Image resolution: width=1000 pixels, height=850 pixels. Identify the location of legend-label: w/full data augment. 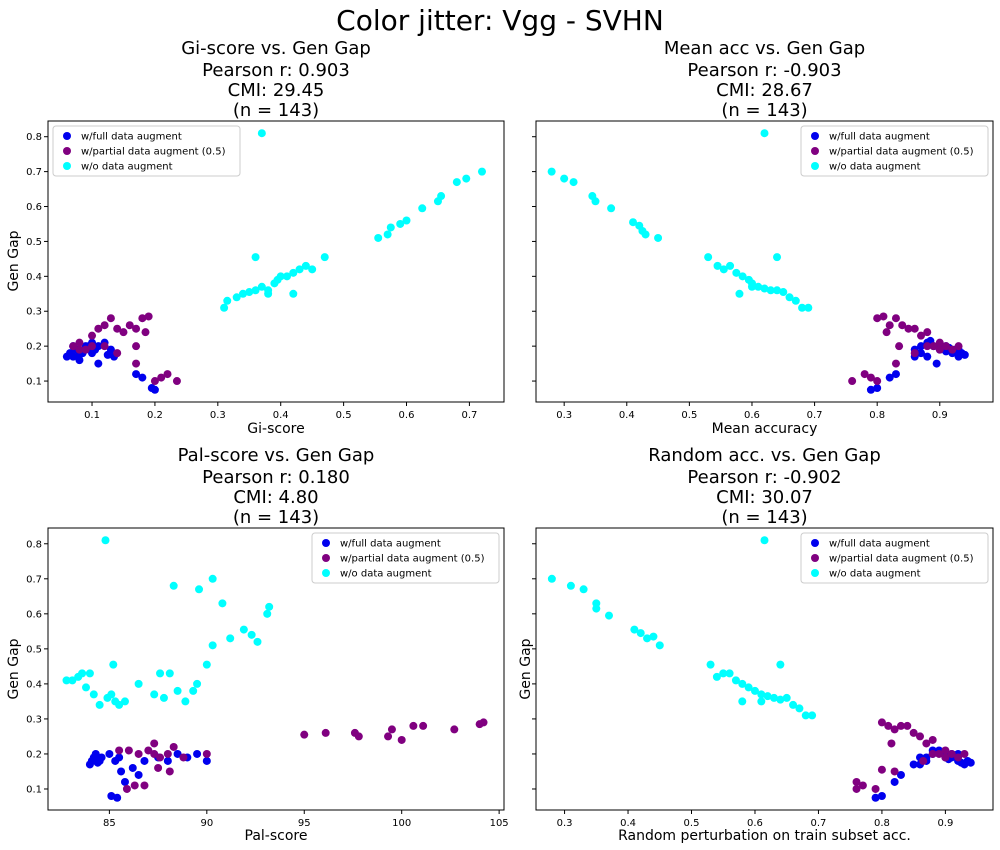
(131, 137).